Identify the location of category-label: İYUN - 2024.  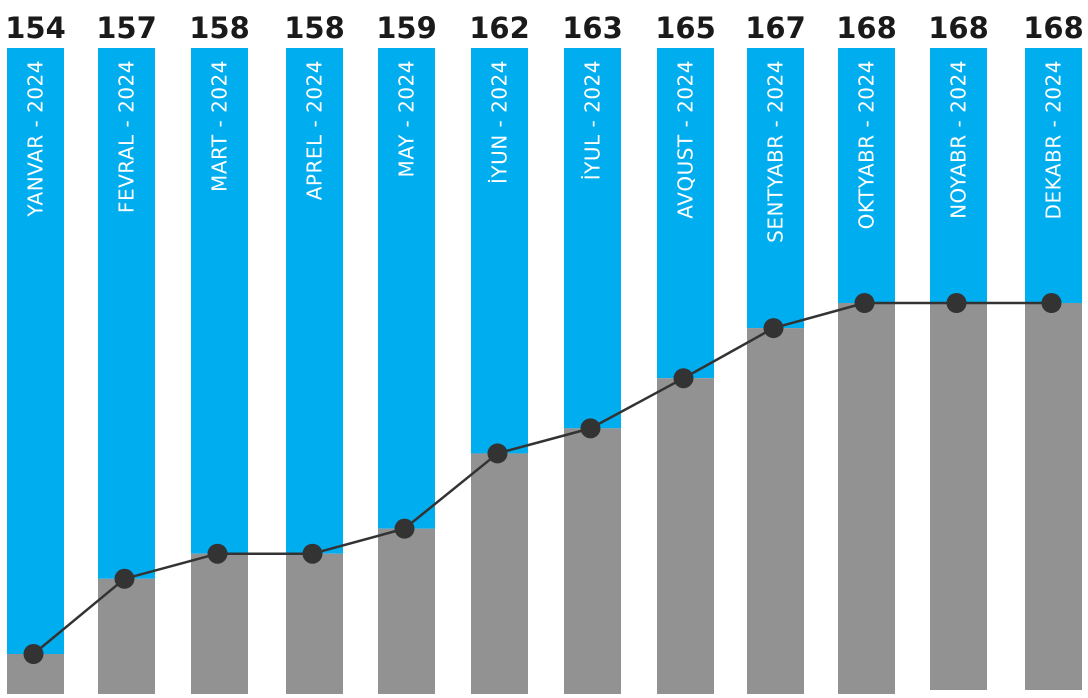
(500, 122).